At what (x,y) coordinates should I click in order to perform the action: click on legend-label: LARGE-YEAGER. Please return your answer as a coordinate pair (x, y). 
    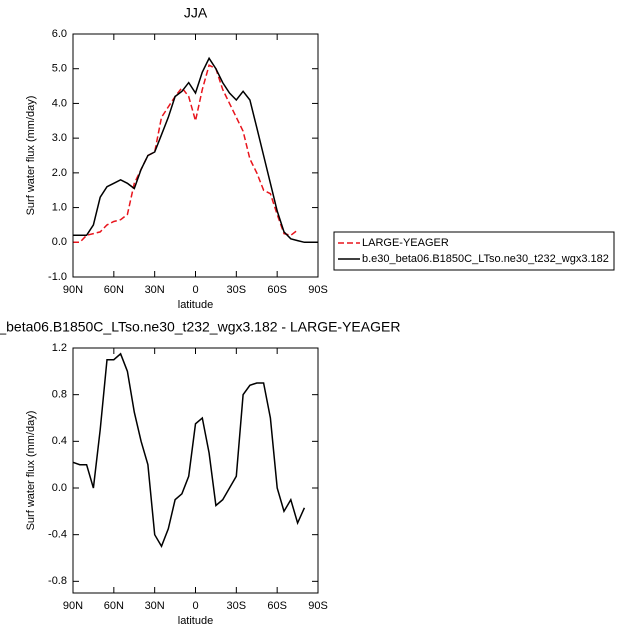
    Looking at the image, I should click on (405, 243).